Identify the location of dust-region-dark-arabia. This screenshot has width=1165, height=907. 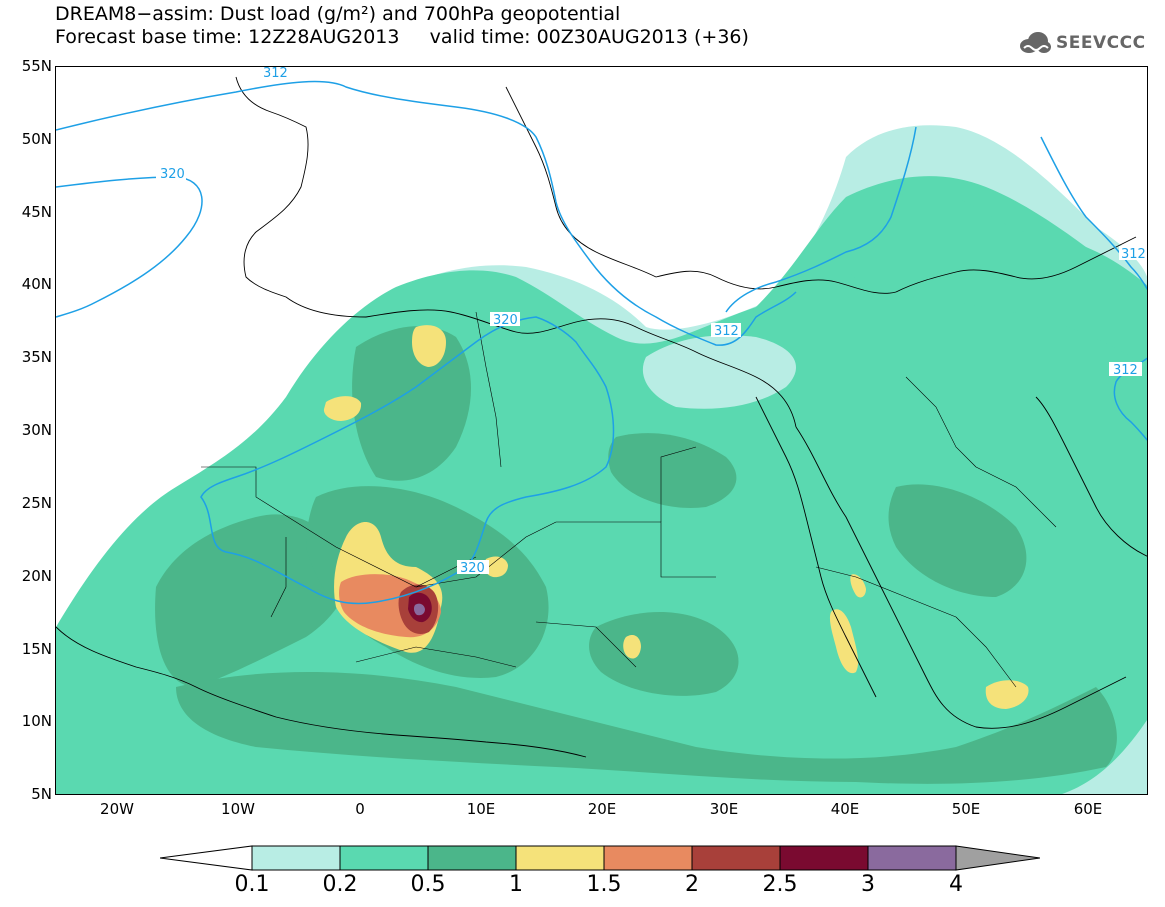
(957, 540).